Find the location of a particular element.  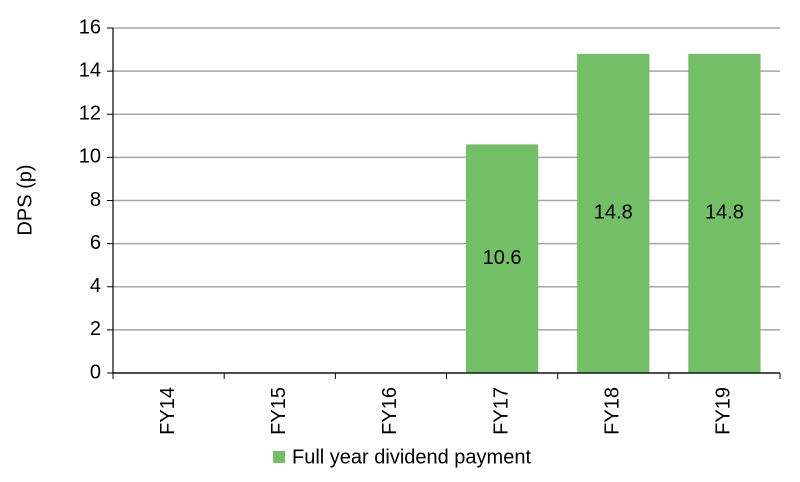

y-tick-label: 10 is located at coordinates (90, 157).